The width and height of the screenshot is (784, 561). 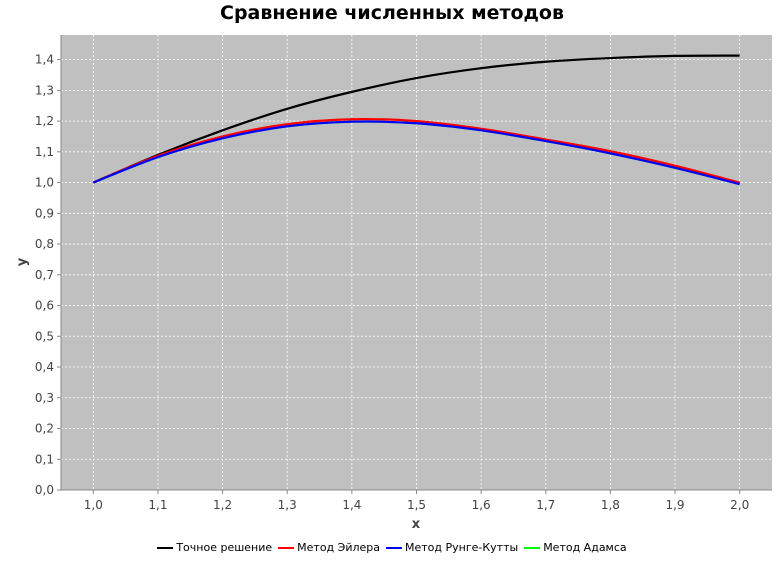 What do you see at coordinates (44, 213) in the screenshot?
I see `y-tick-label: 0,9` at bounding box center [44, 213].